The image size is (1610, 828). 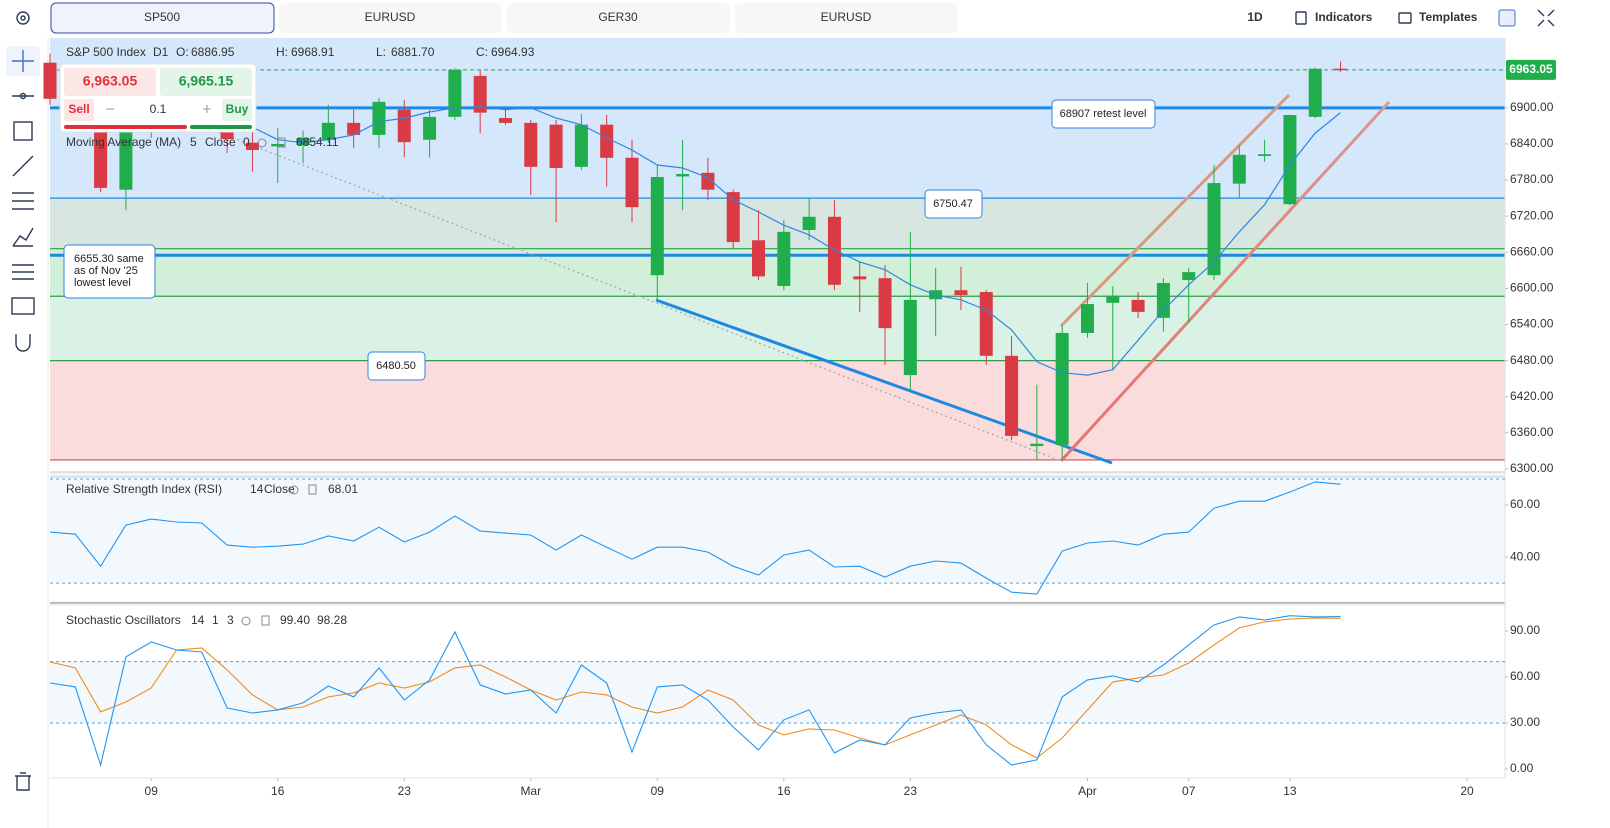 What do you see at coordinates (161, 52) in the screenshot?
I see `interval: D1` at bounding box center [161, 52].